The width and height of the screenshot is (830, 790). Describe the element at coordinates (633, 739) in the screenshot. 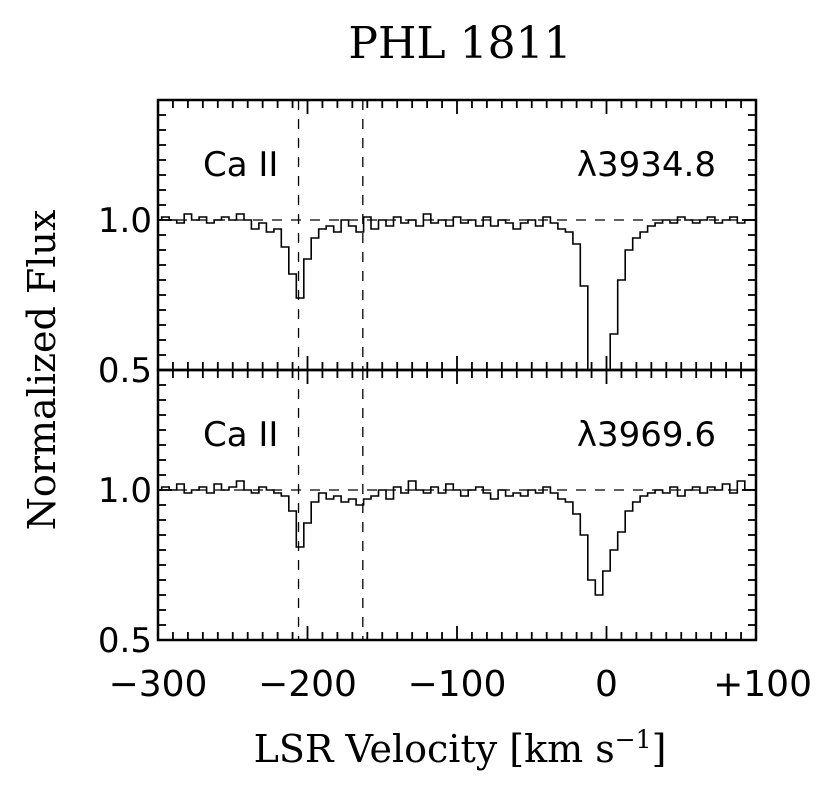

I see `x-axis-label-exponent: −1` at that location.